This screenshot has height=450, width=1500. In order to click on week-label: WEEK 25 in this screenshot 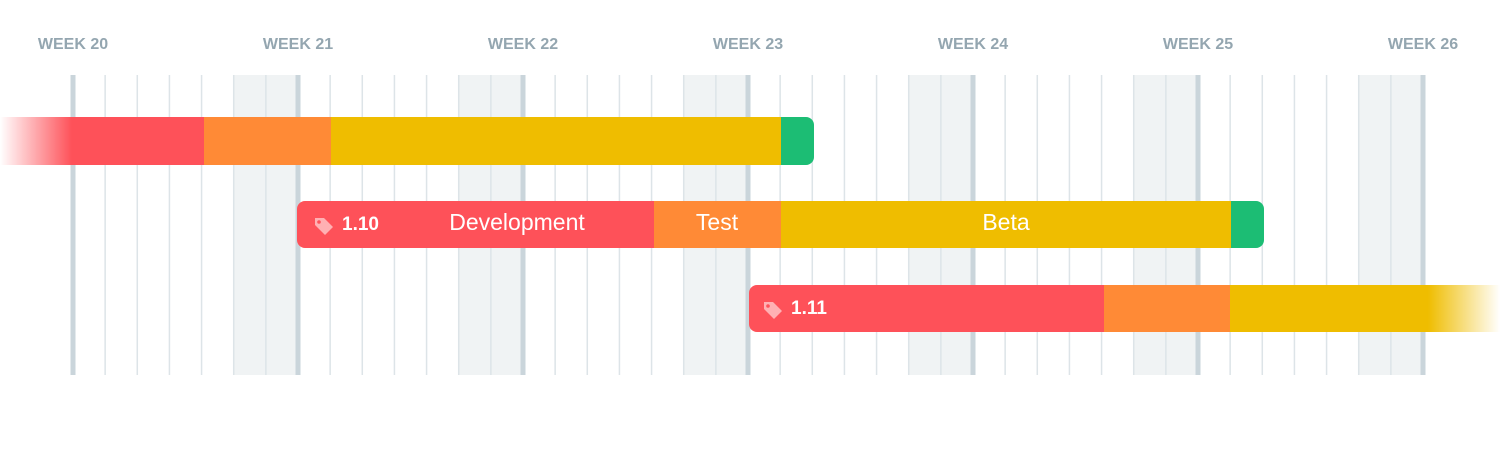, I will do `click(1198, 44)`.